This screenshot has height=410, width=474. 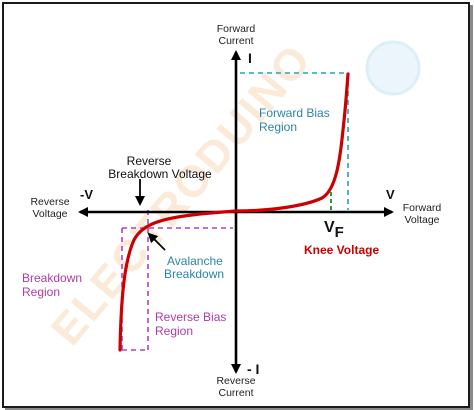 What do you see at coordinates (422, 208) in the screenshot?
I see `forward-voltage-label-1: Forward` at bounding box center [422, 208].